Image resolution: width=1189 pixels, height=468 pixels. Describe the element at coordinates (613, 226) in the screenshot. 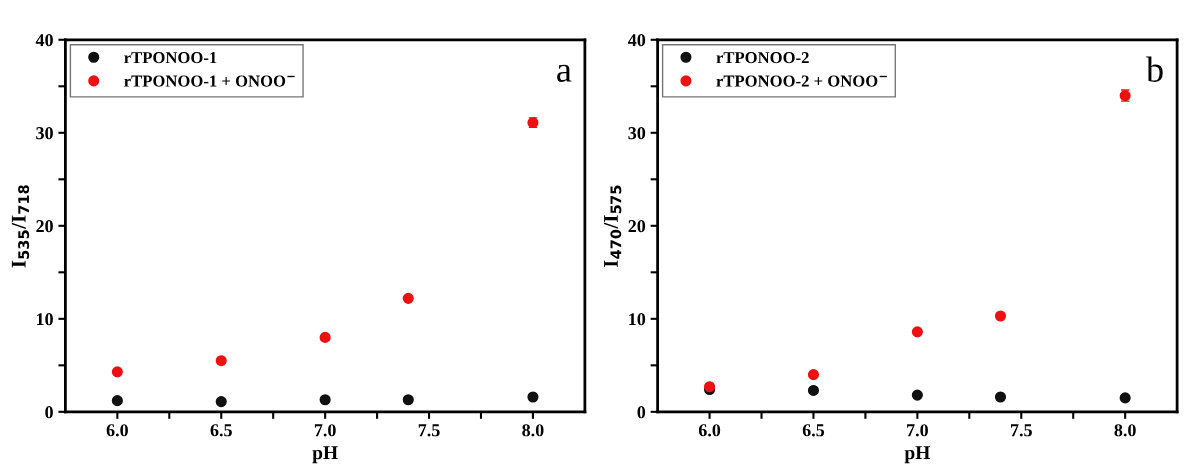

I see `y-axis-title: I$_{470}$/I$_{575}$` at that location.